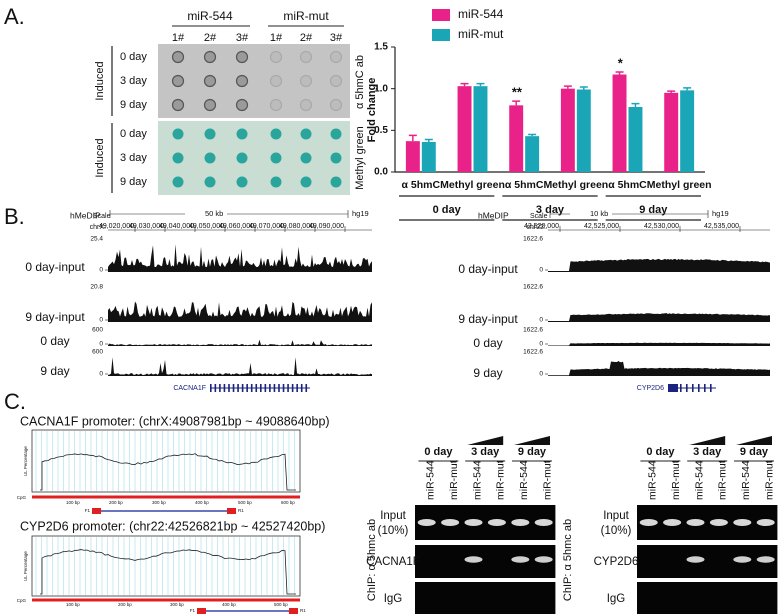  I want to click on range-max: 1622.6, so click(533, 239).